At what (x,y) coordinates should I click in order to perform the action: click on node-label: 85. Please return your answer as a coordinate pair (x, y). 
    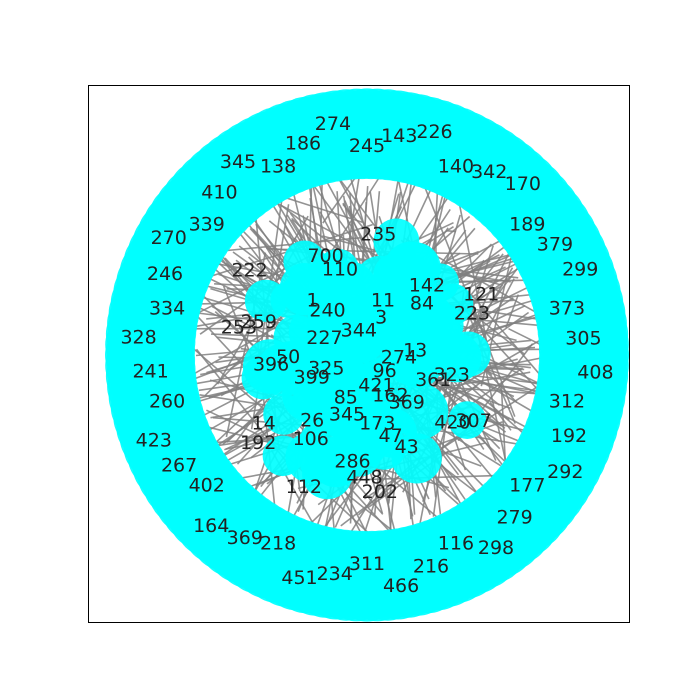
    Looking at the image, I should click on (346, 398).